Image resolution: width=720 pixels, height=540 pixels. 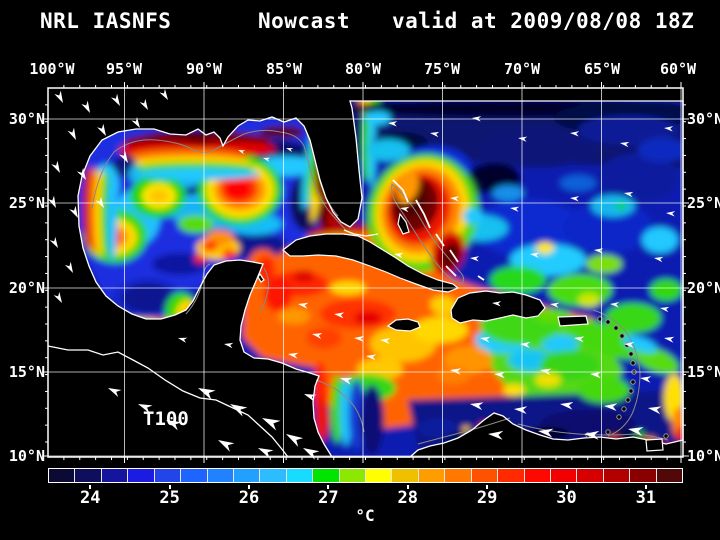 What do you see at coordinates (90, 498) in the screenshot?
I see `colorbar-tick-value: 24` at bounding box center [90, 498].